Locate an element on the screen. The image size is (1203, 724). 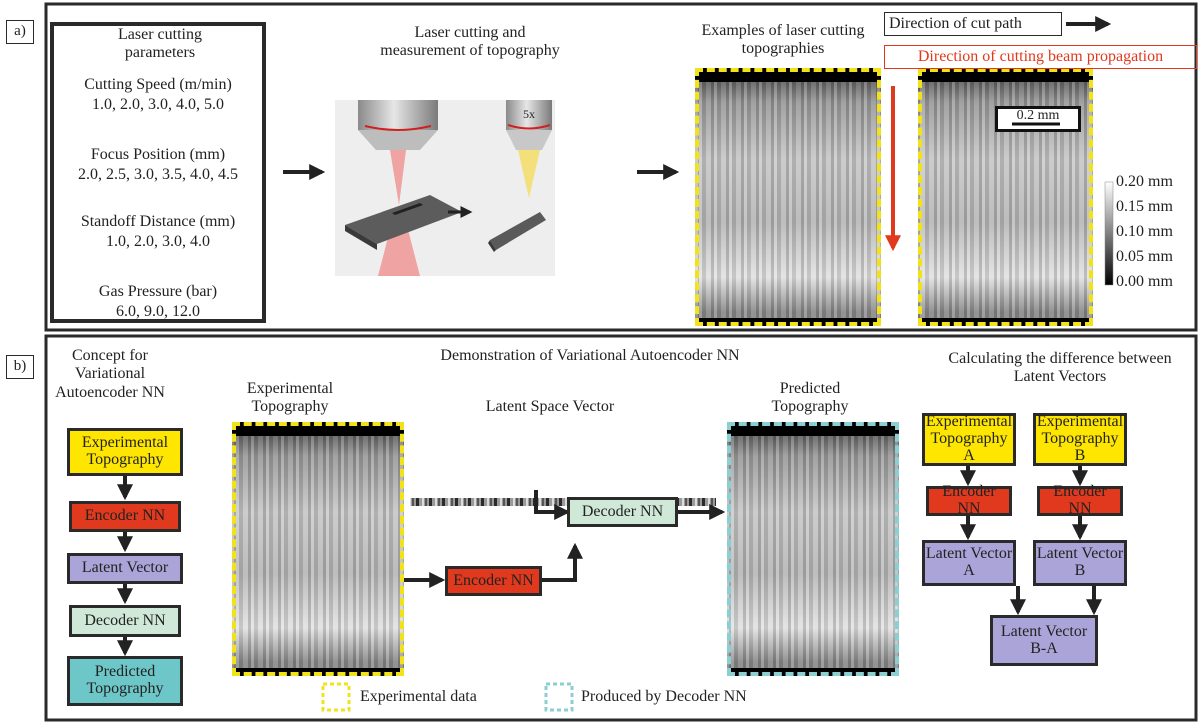
flow-box: Decoder NN is located at coordinates (125, 621).